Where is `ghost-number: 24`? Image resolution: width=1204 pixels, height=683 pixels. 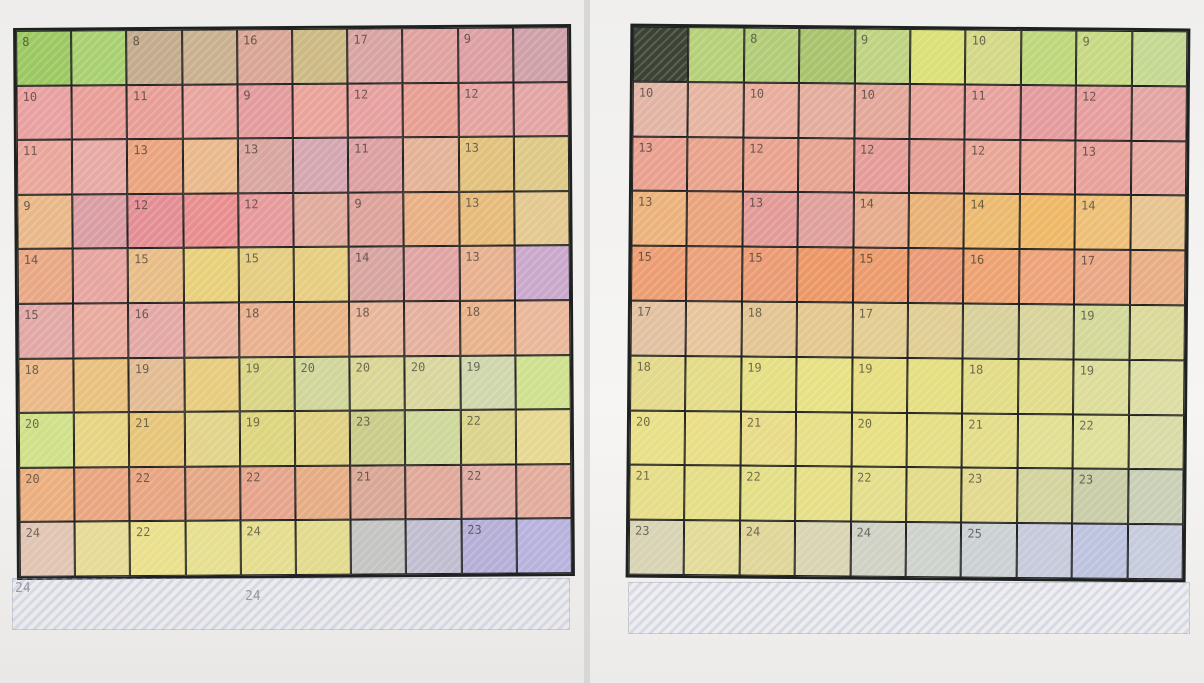 ghost-number: 24 is located at coordinates (253, 596).